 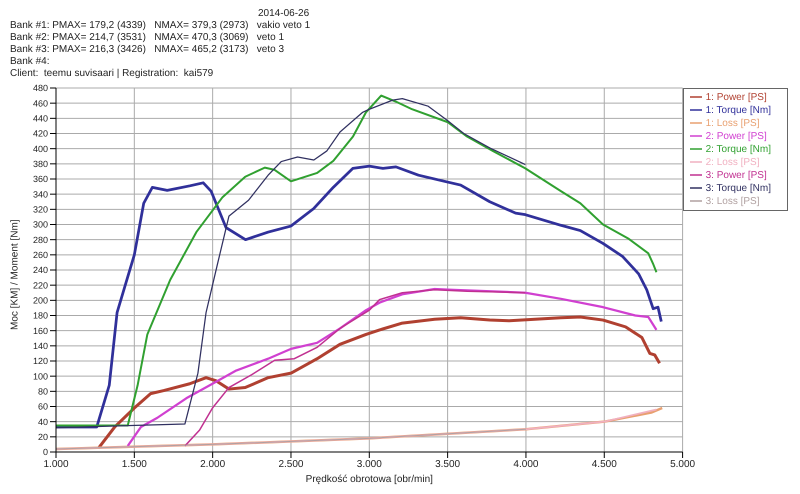 What do you see at coordinates (43, 391) in the screenshot?
I see `y-tick-label: 80` at bounding box center [43, 391].